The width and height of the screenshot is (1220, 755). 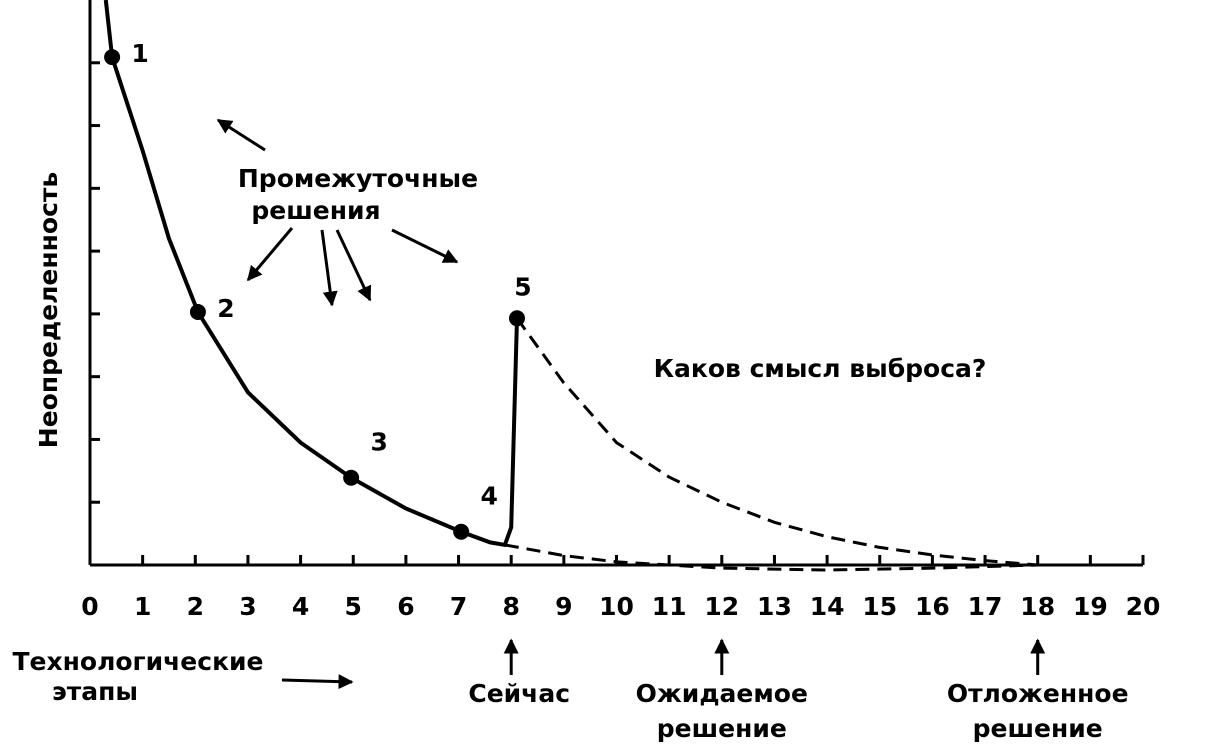 I want to click on x-tick-label: 17, so click(x=985, y=606).